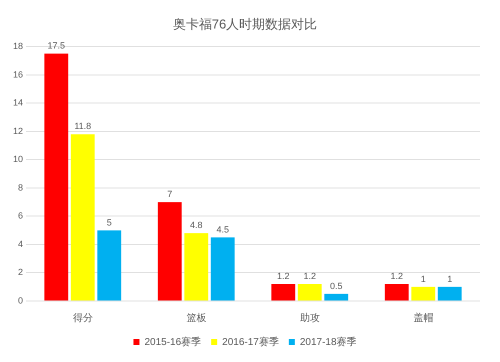 The image size is (500, 362). Describe the element at coordinates (82, 318) in the screenshot. I see `x-tick-label: 得分` at that location.